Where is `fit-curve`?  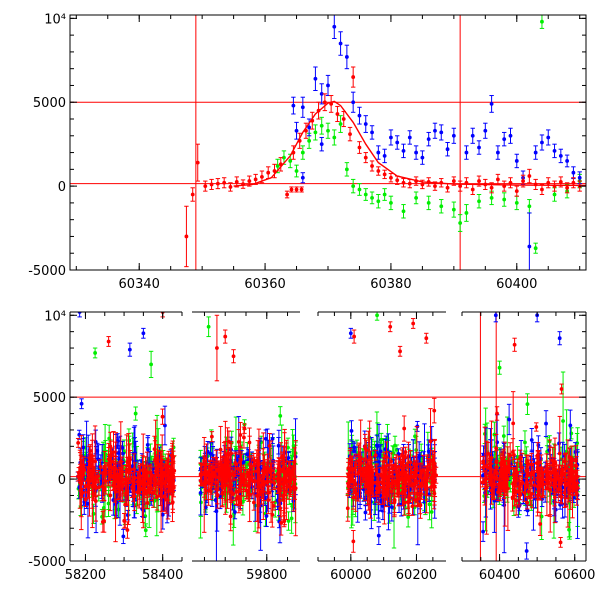
fit-curve is located at coordinates (409, 143).